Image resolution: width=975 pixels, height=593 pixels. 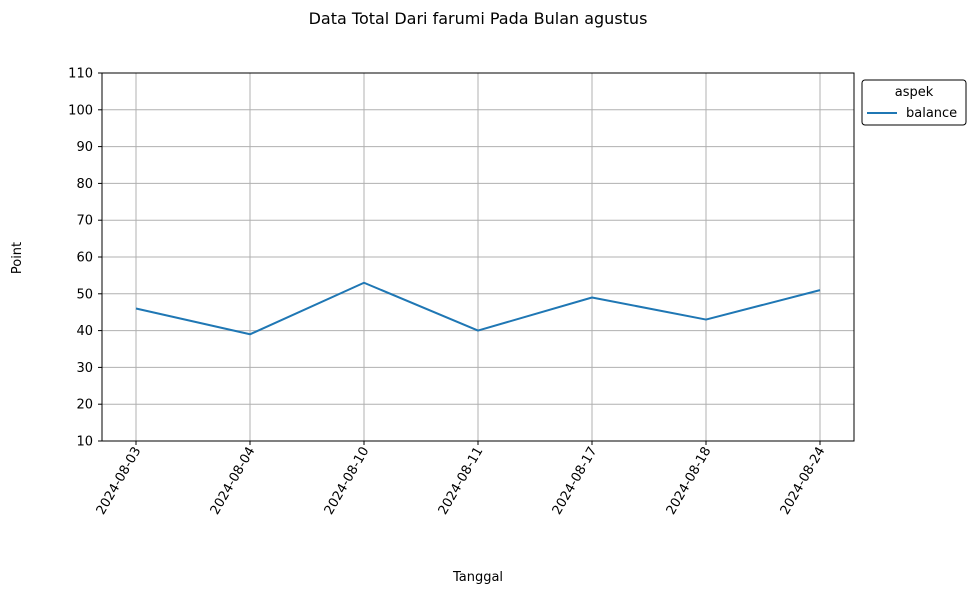 What do you see at coordinates (477, 577) in the screenshot?
I see `x-axis-label: Tanggal` at bounding box center [477, 577].